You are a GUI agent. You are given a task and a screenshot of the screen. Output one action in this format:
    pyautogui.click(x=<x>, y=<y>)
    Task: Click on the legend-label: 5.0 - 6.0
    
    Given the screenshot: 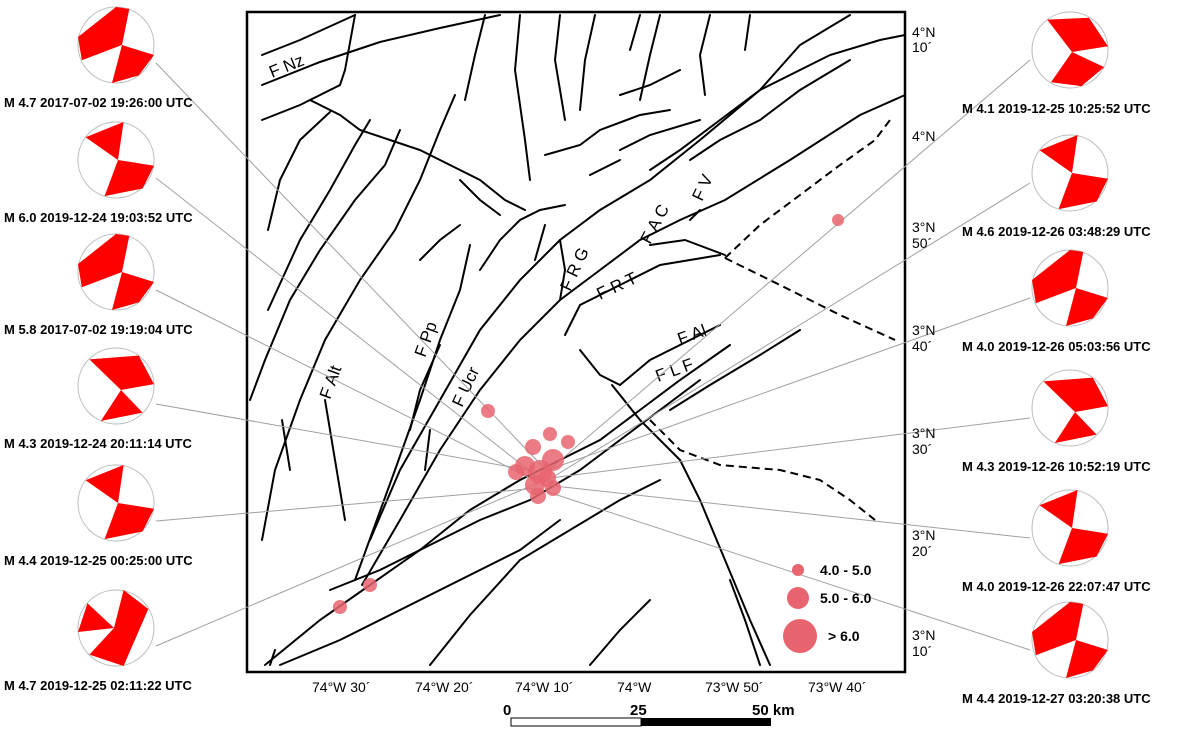 What is the action you would take?
    pyautogui.click(x=846, y=598)
    